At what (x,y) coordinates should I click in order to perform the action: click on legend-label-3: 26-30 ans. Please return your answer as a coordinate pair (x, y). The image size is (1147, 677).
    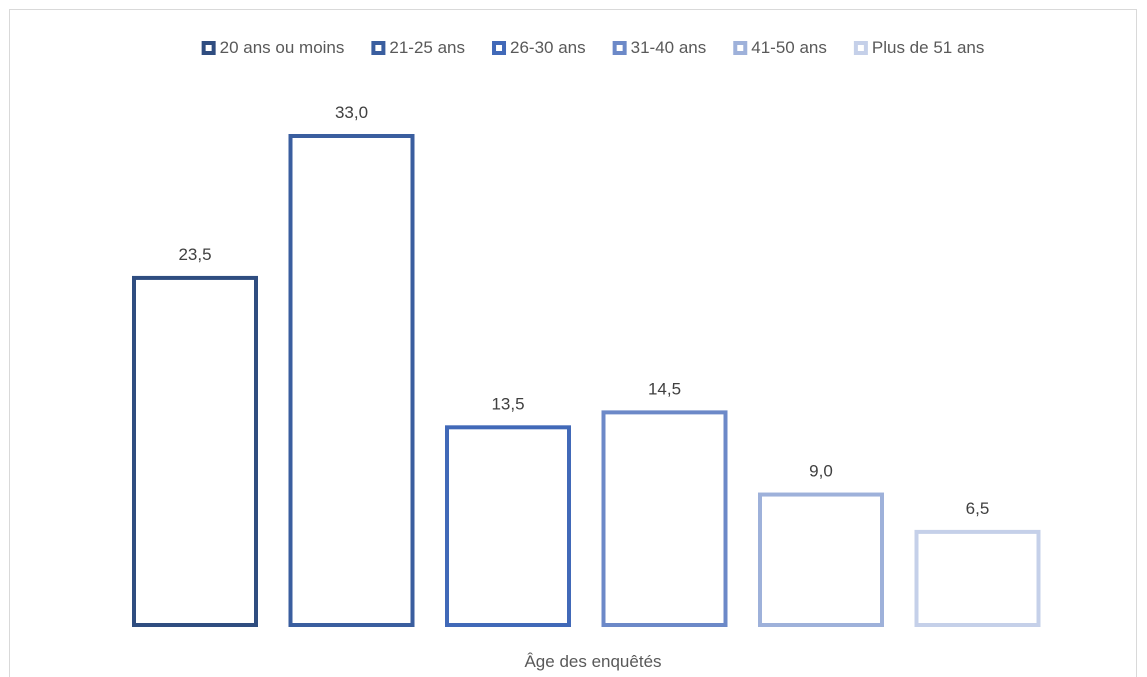
    Looking at the image, I should click on (548, 47).